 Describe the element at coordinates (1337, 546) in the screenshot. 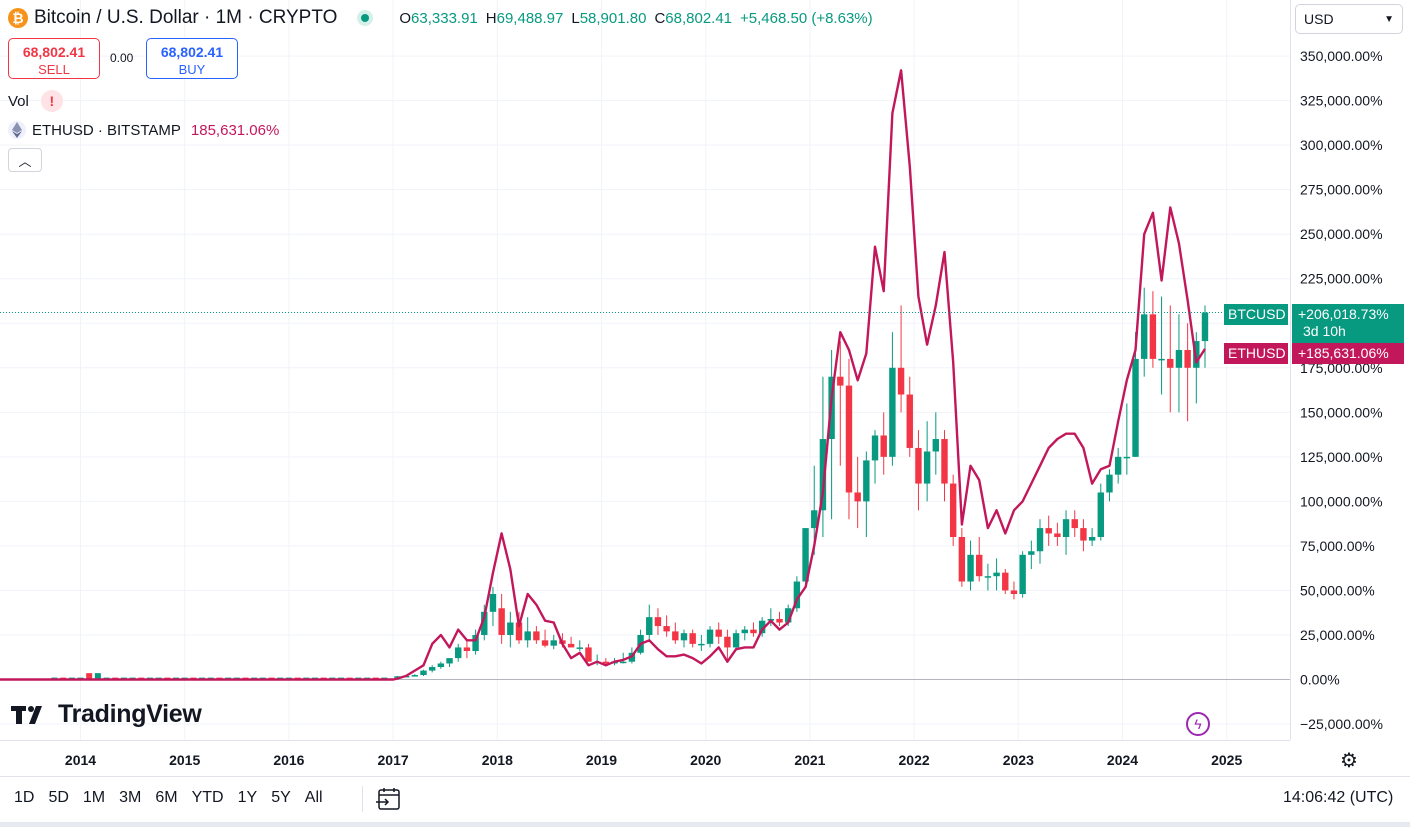

I see `y-tick-label: 75,000.00%` at that location.